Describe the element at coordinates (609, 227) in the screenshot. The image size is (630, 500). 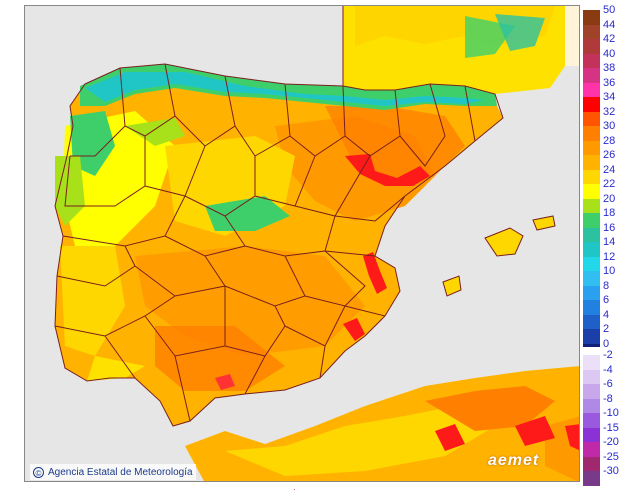
I see `legend-label: 16` at that location.